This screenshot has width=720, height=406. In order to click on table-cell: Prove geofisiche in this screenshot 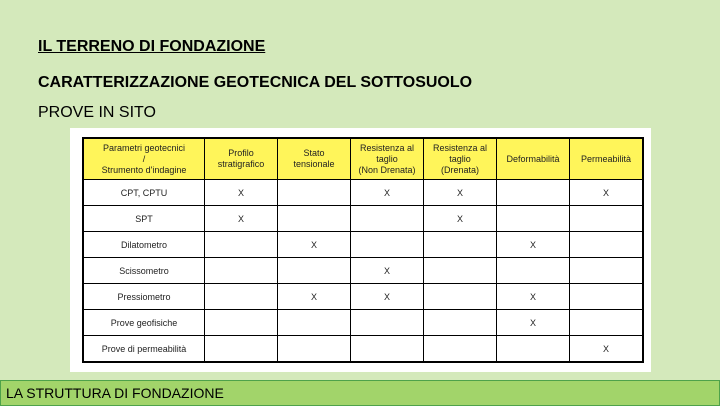, I will do `click(143, 322)`.